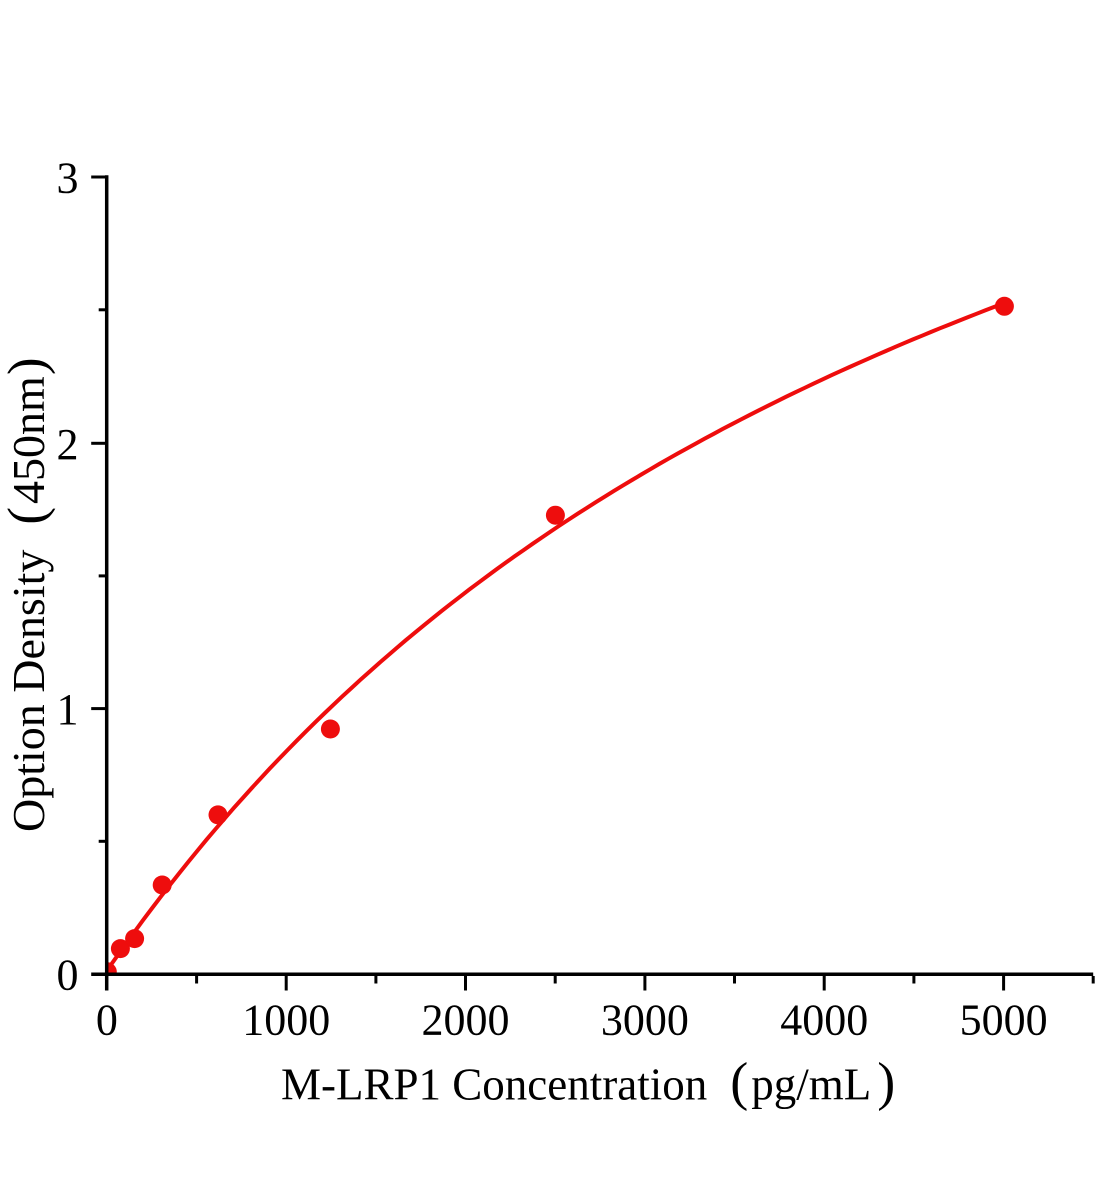 Image resolution: width=1104 pixels, height=1200 pixels. Describe the element at coordinates (466, 1020) in the screenshot. I see `svg-text: 2000` at that location.